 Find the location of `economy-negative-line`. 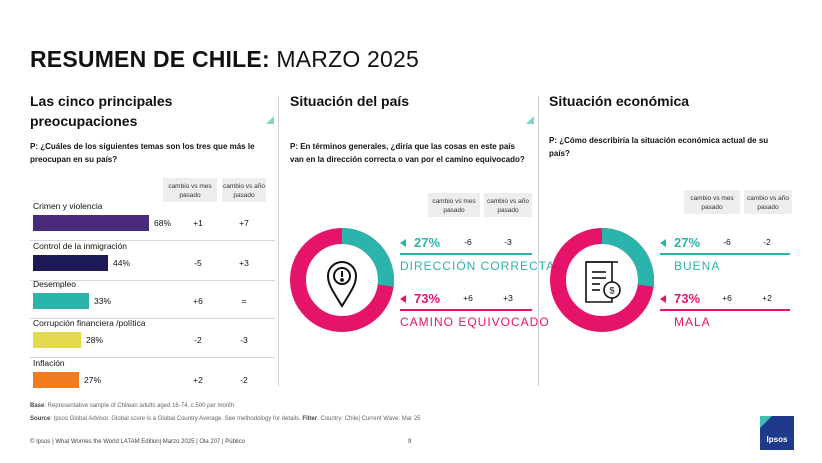

economy-negative-line is located at coordinates (725, 310).